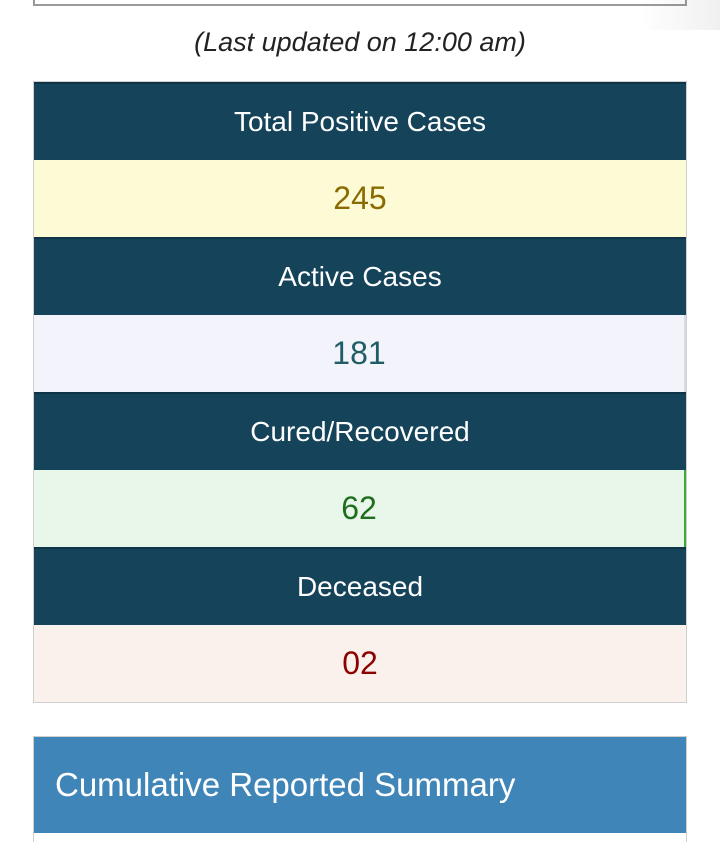  I want to click on cured-recovered-value: 62, so click(360, 508).